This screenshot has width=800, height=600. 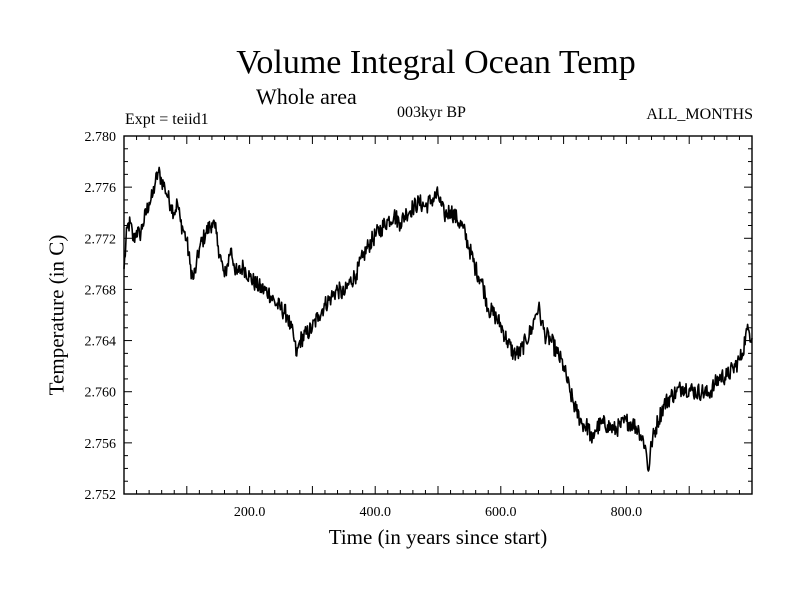 I want to click on x-tick-label: 200.0, so click(x=250, y=512).